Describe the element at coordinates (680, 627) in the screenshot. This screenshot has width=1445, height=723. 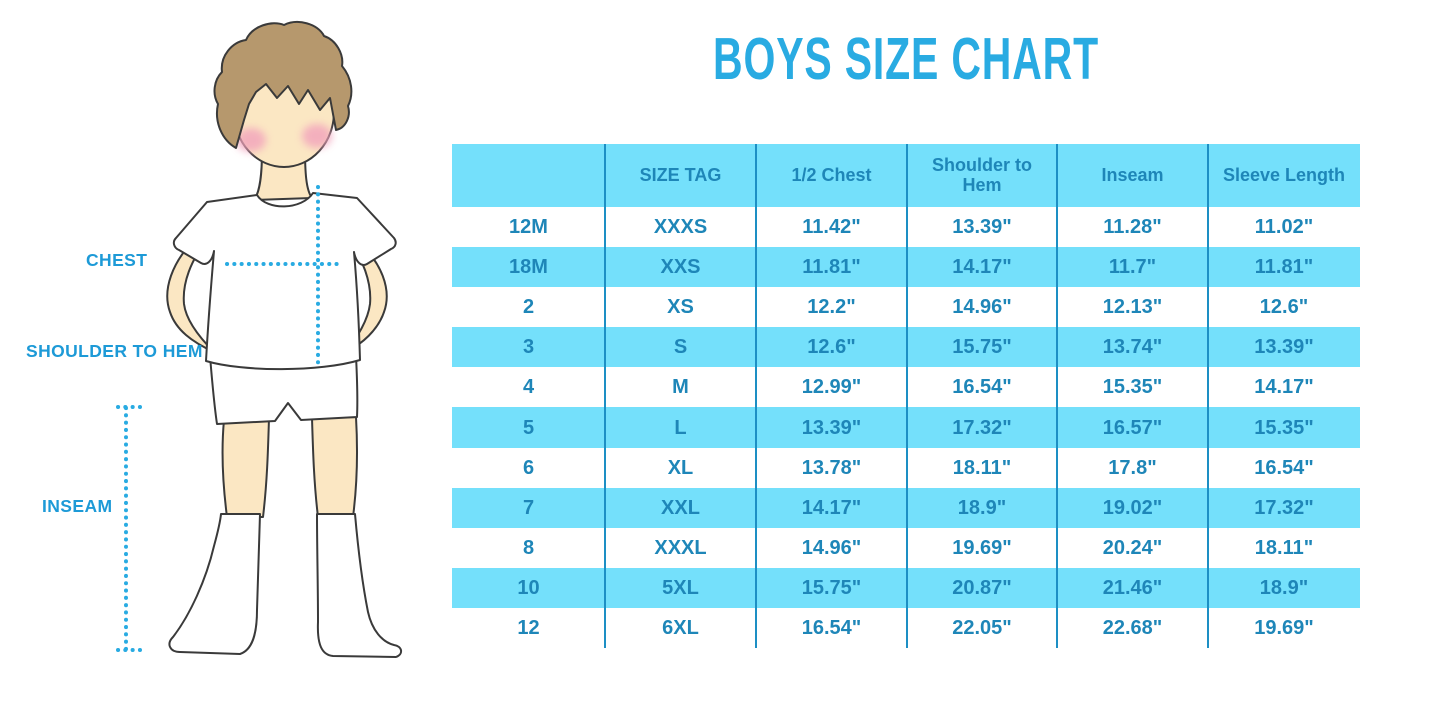
I see `size-tag-cell: 6XL` at that location.